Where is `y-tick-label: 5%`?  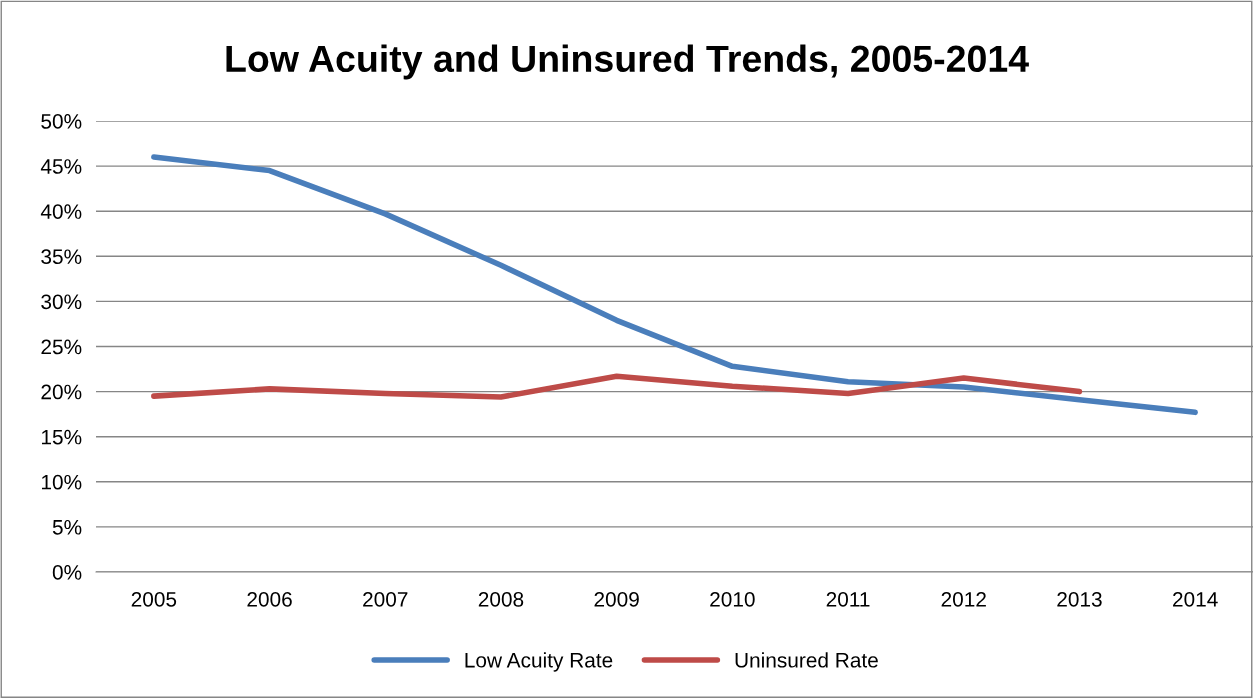 y-tick-label: 5% is located at coordinates (67, 527).